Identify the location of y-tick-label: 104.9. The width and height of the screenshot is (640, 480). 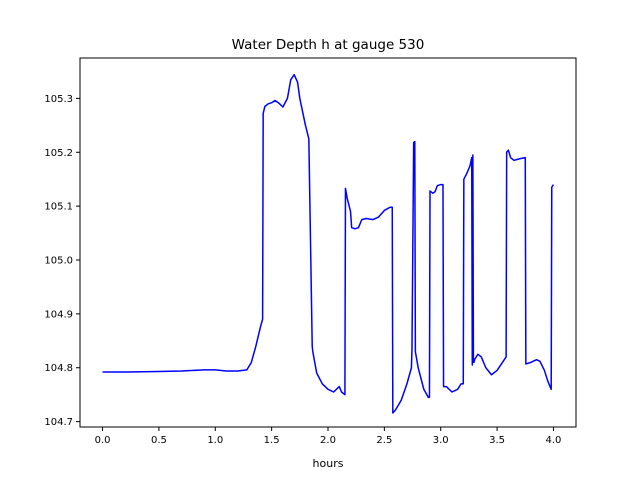
(58, 314).